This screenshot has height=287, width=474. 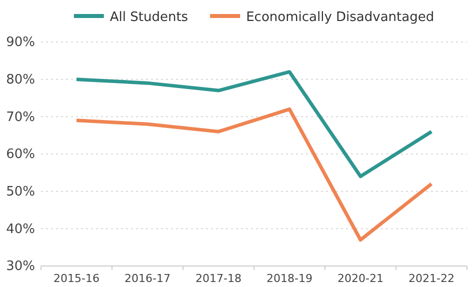 What do you see at coordinates (20, 266) in the screenshot?
I see `y-tick-label: 30%` at bounding box center [20, 266].